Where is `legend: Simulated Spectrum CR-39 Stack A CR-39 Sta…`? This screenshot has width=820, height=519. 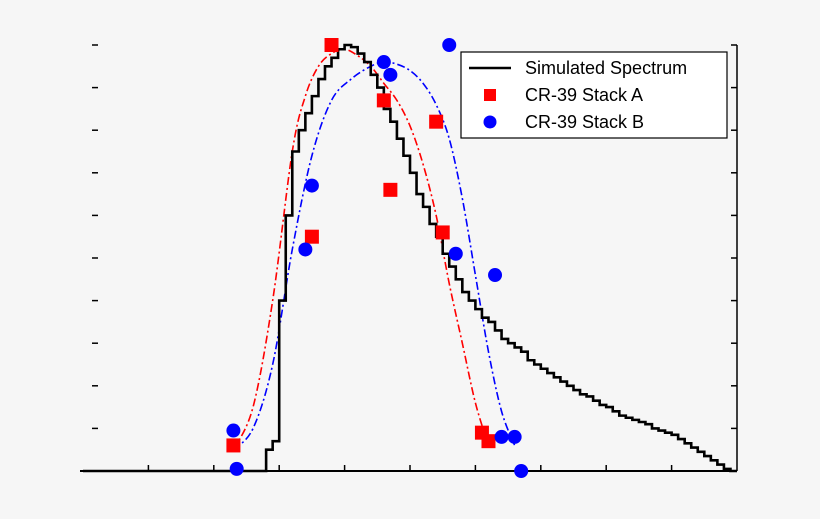
legend: Simulated Spectrum CR-39 Stack A CR-39 Sta… is located at coordinates (594, 95).